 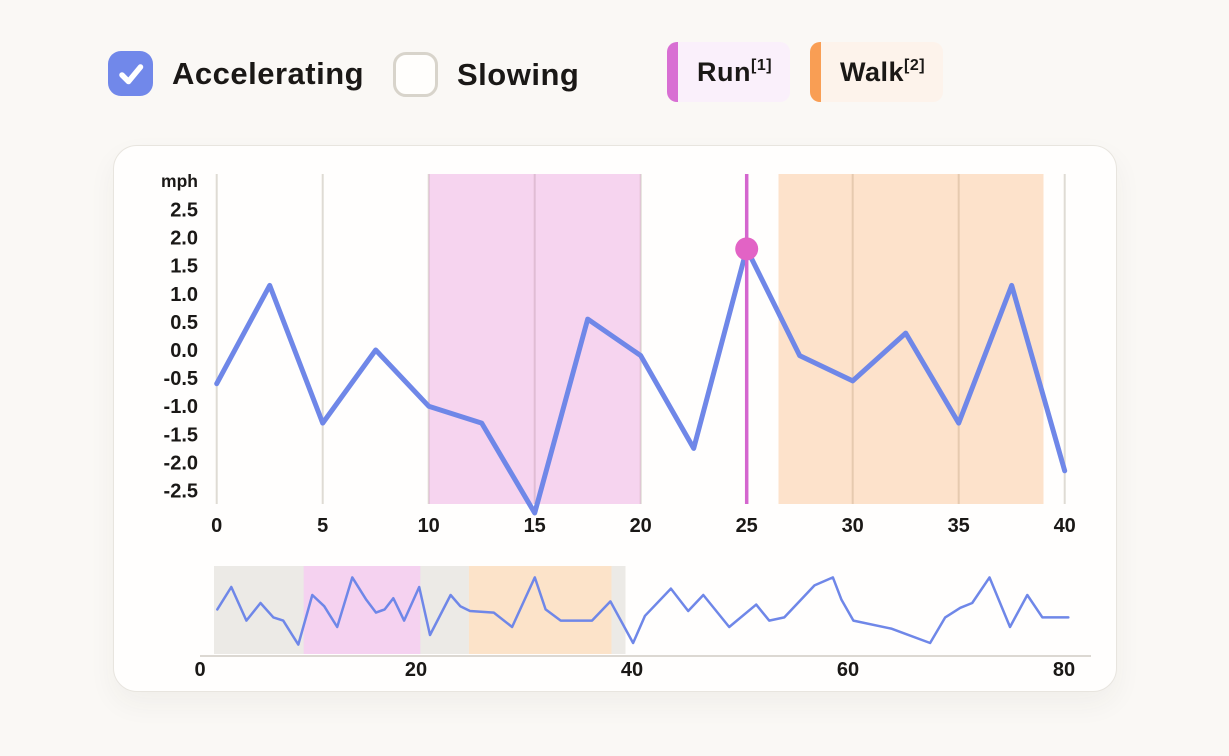 What do you see at coordinates (181, 435) in the screenshot?
I see `y-tick--1.5: -1.5` at bounding box center [181, 435].